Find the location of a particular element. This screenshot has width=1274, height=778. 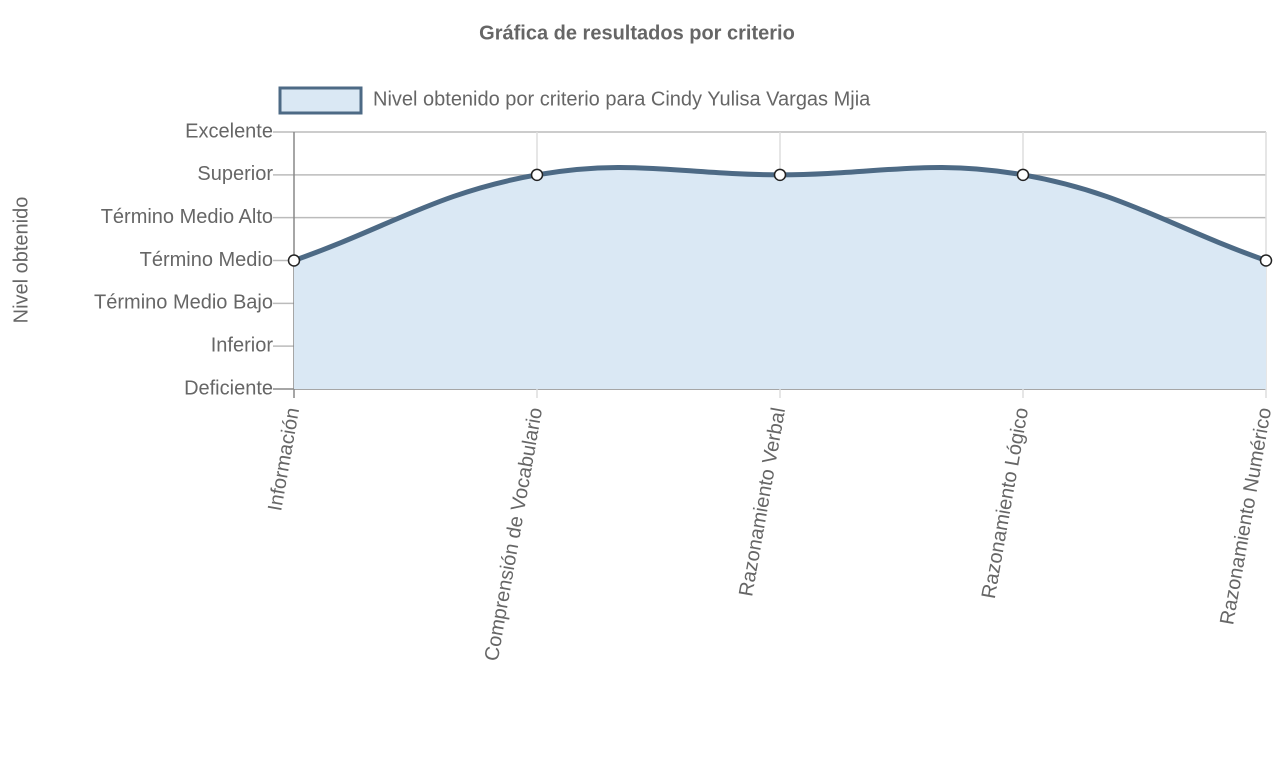

y-tick-label: Término Medio Bajo is located at coordinates (183, 303).